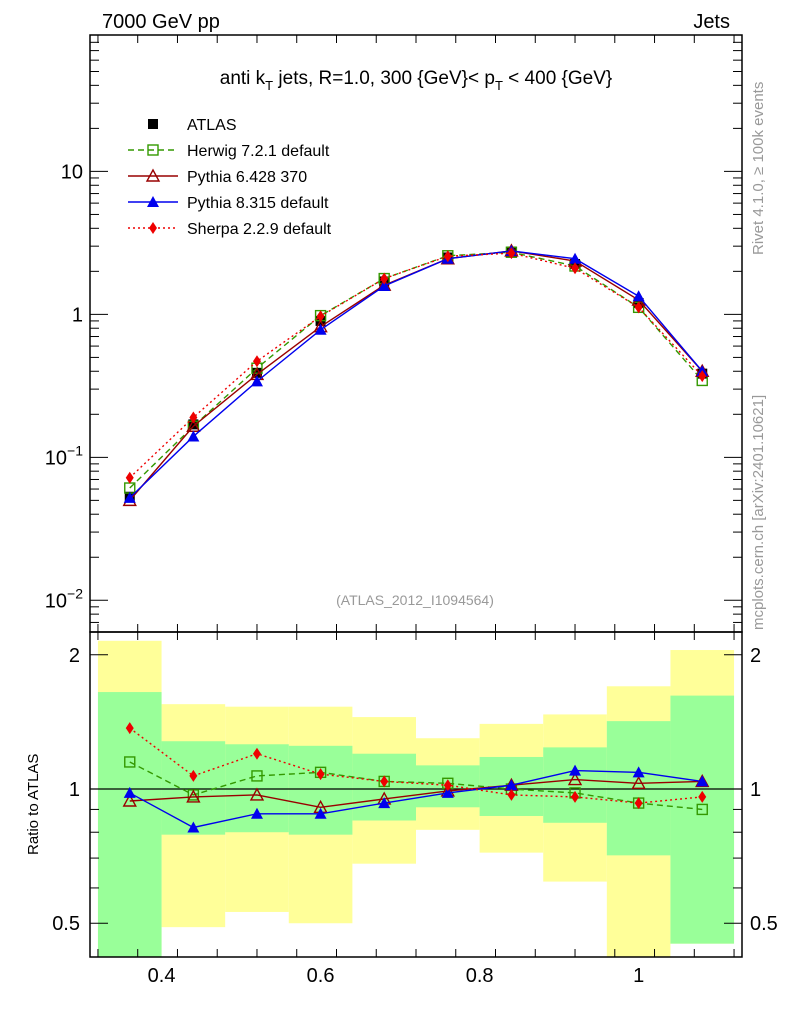  I want to click on ratio-ylabel: Ratio to ATLAS, so click(33, 804).